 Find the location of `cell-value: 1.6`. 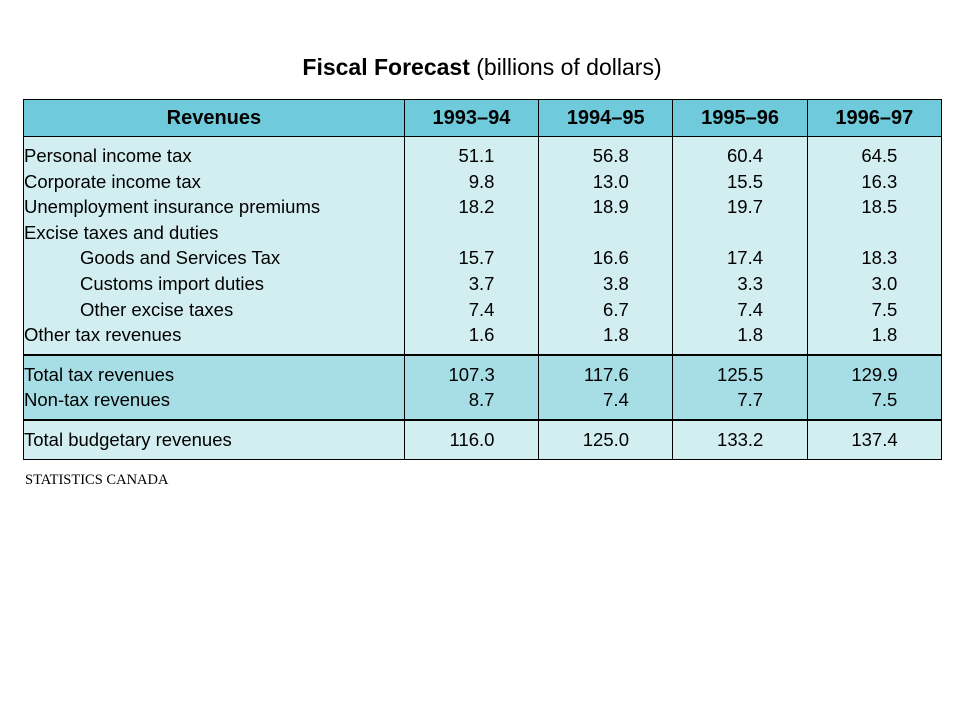

cell-value: 1.6 is located at coordinates (481, 335).